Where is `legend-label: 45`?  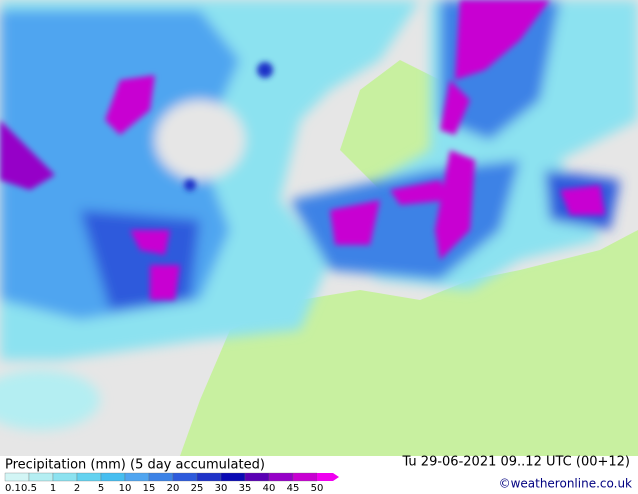 legend-label: 45 is located at coordinates (293, 488).